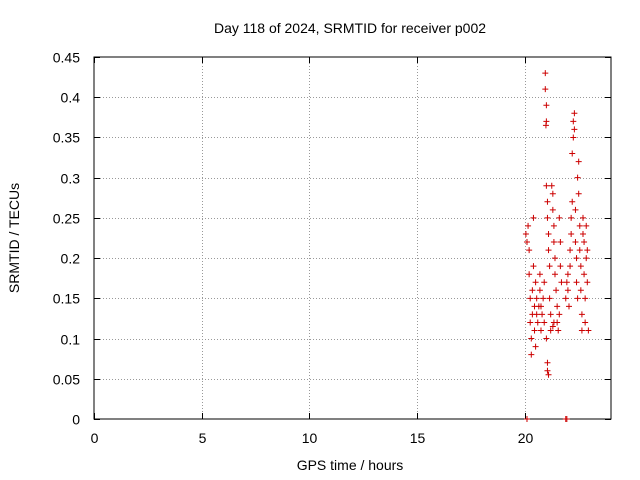 The width and height of the screenshot is (640, 480). What do you see at coordinates (310, 438) in the screenshot?
I see `x-tick-label: 10` at bounding box center [310, 438].